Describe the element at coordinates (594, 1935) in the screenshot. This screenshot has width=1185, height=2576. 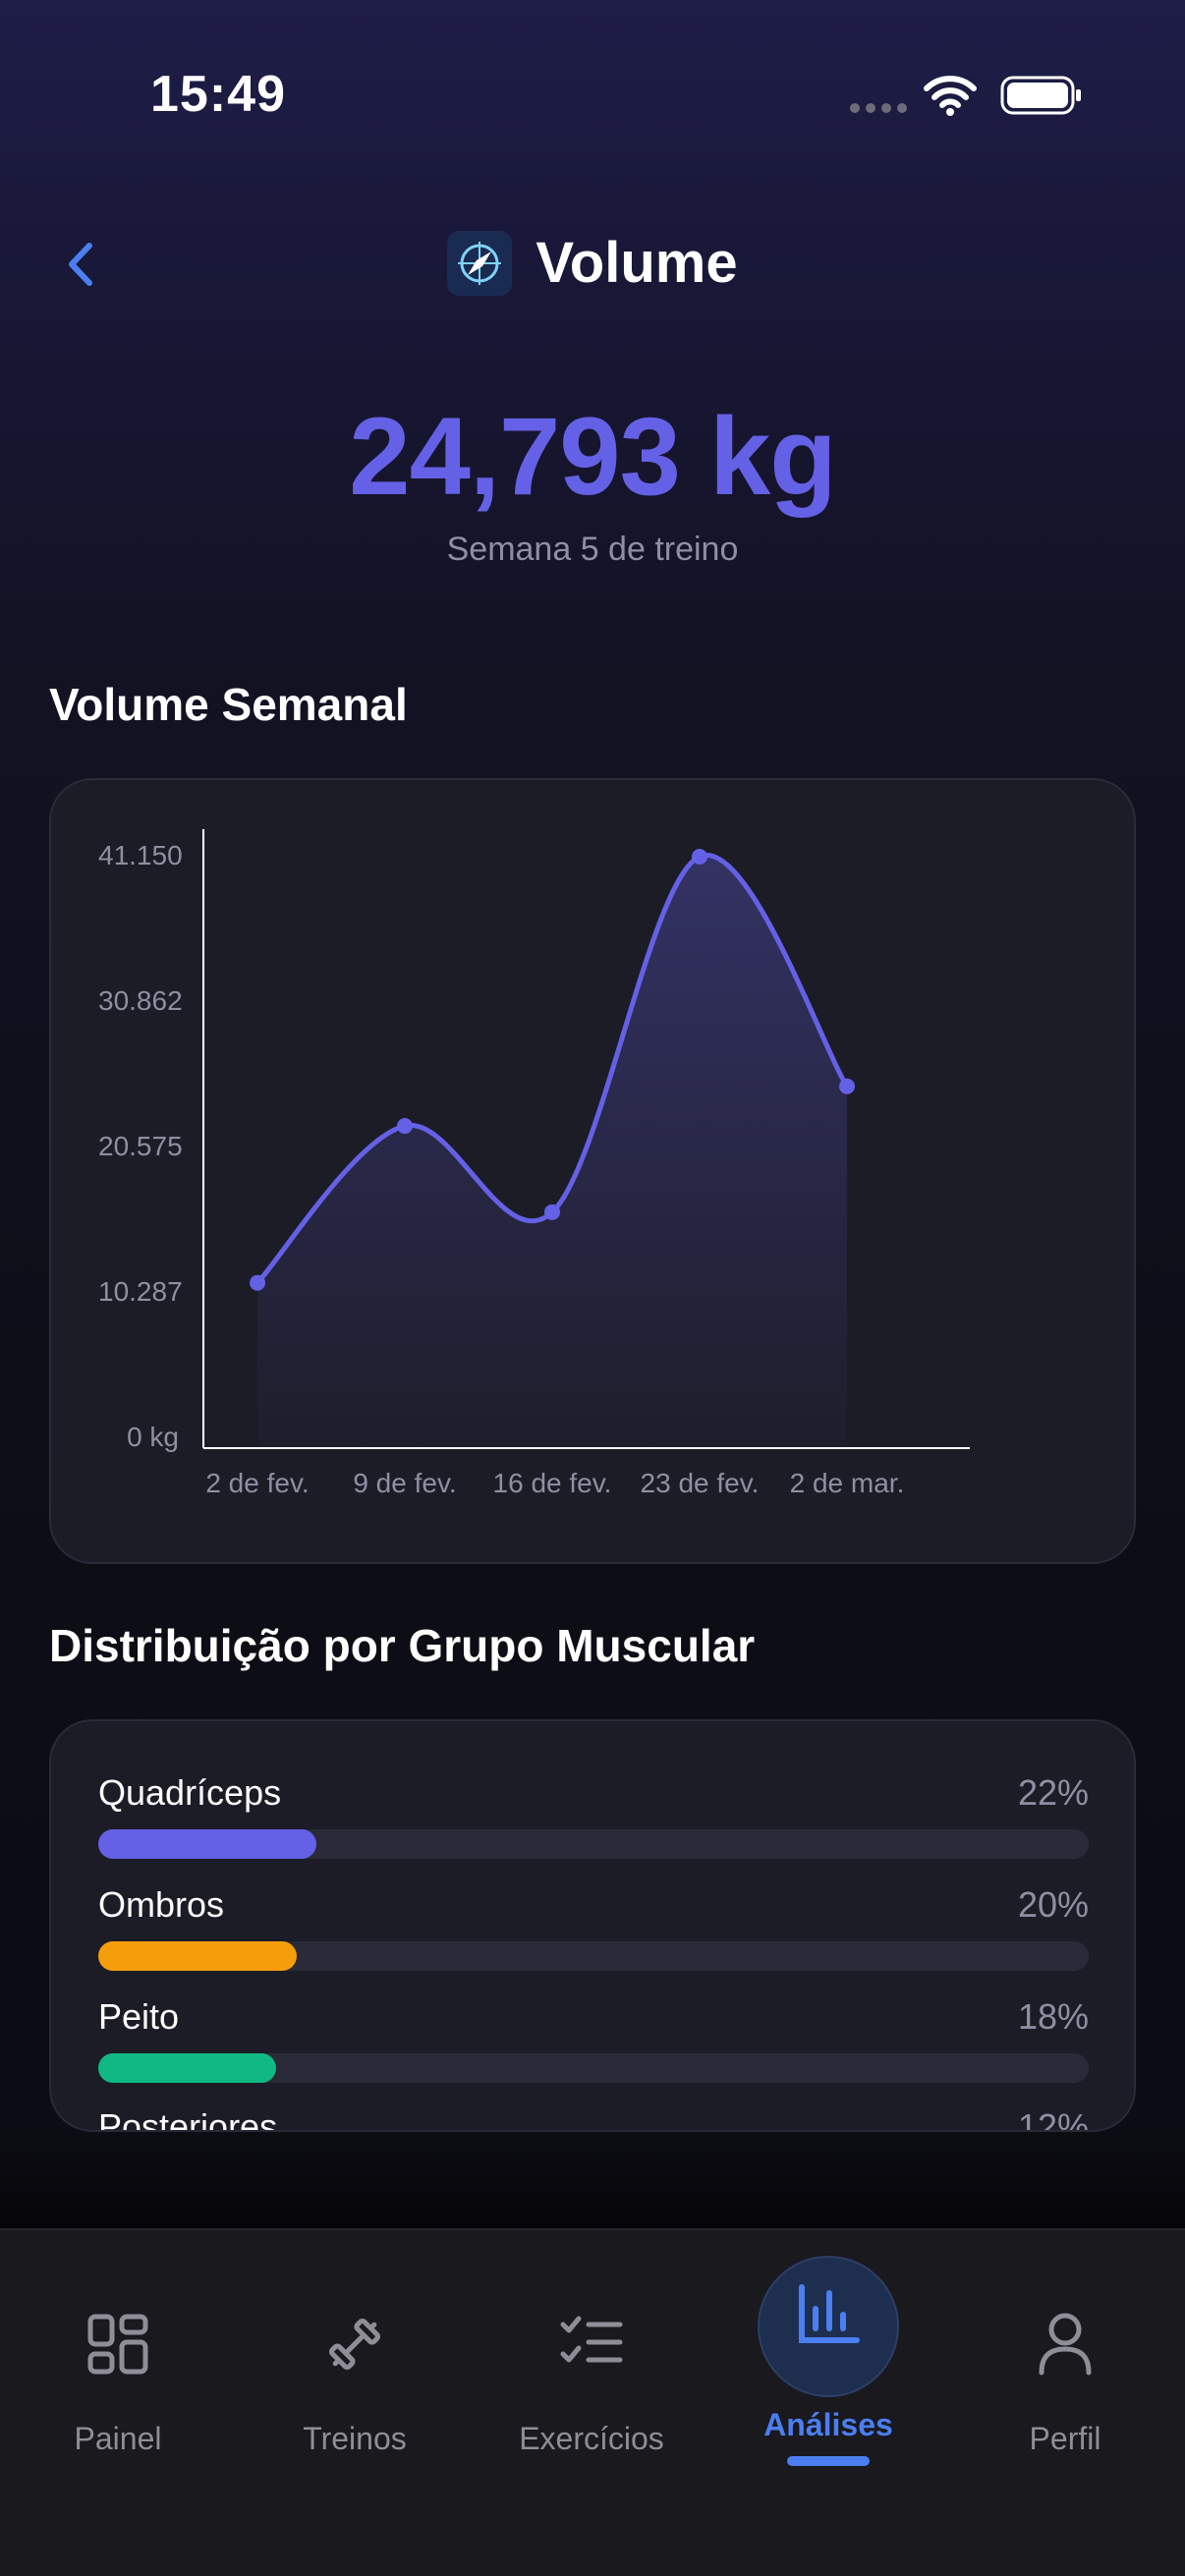
I see `muscle-row: Ombros 20%` at that location.